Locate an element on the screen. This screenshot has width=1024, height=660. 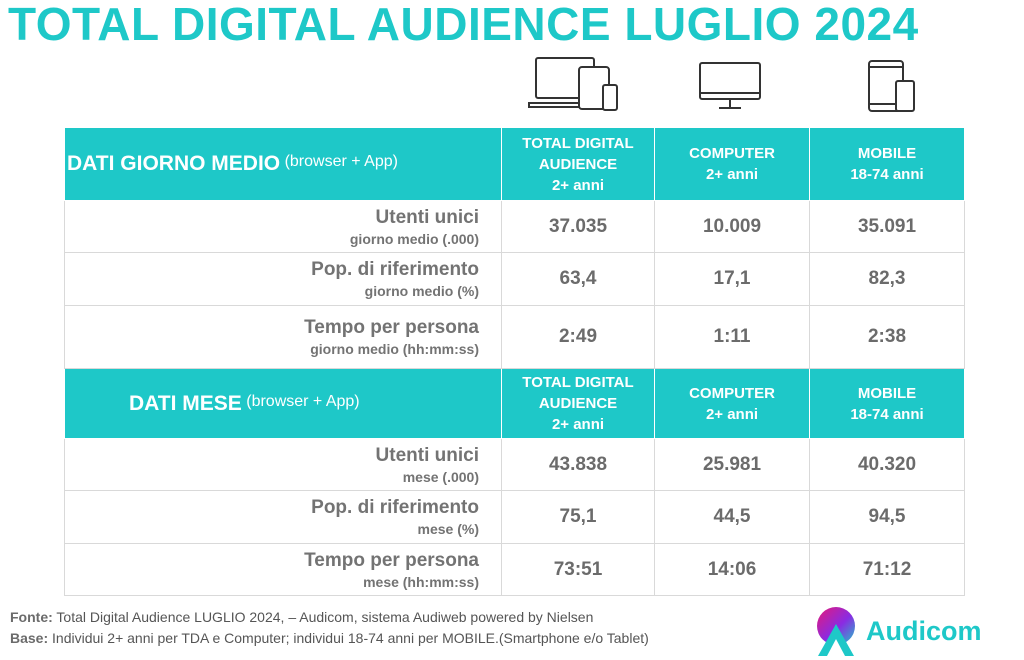
value-cell: 35.091 is located at coordinates (887, 226).